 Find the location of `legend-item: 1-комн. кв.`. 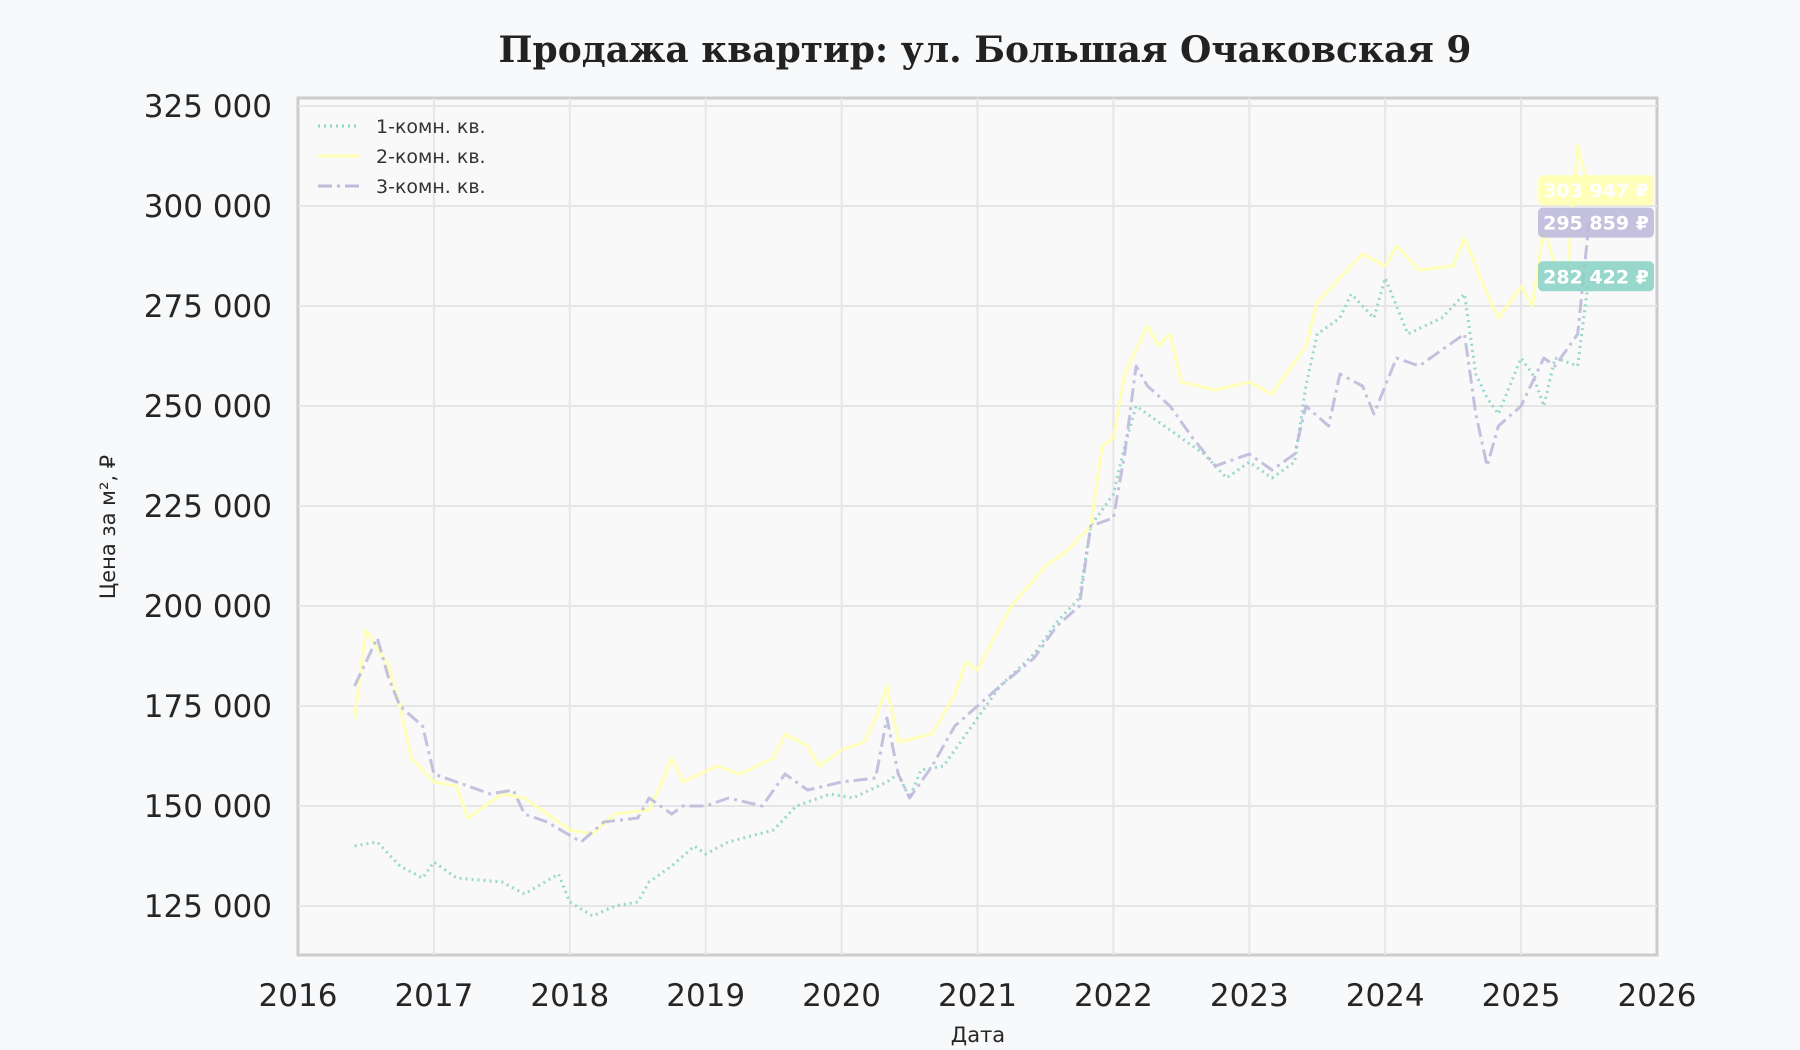

legend-item: 1-комн. кв. is located at coordinates (402, 127).